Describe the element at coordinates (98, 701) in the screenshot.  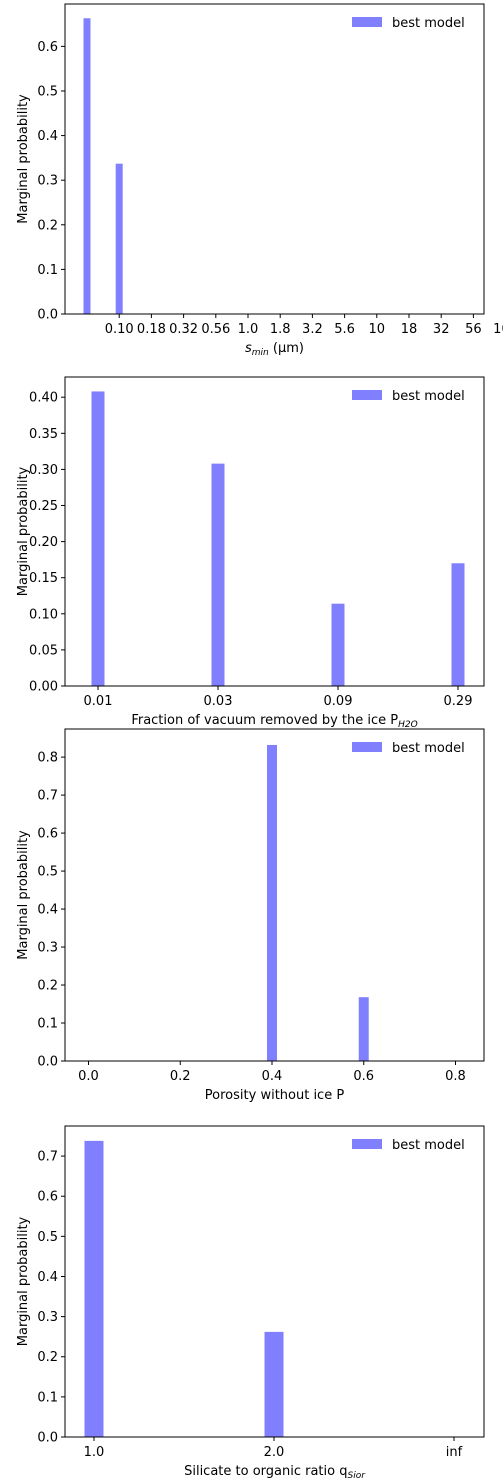
I see `x-tick-label: 0.01` at that location.